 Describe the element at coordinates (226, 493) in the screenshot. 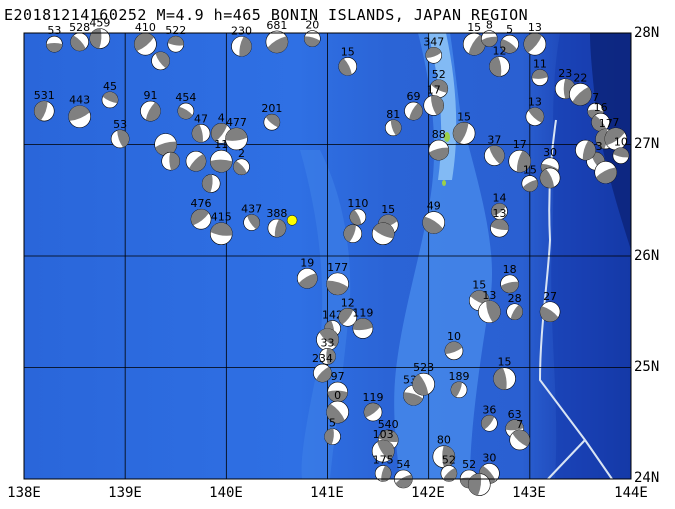

I see `lon-label-140e: 140E` at that location.